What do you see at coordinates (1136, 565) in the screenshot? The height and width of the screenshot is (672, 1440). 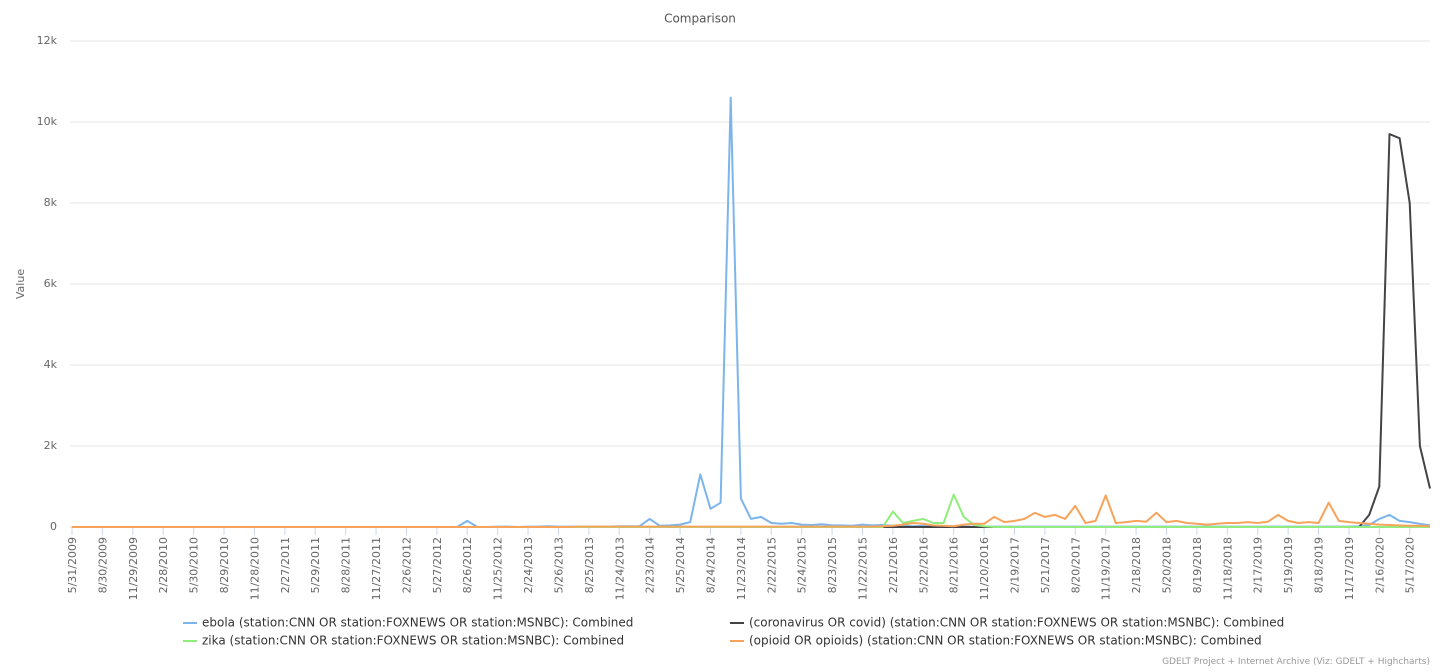 I see `x-tick-label: 2/18/2018` at bounding box center [1136, 565].